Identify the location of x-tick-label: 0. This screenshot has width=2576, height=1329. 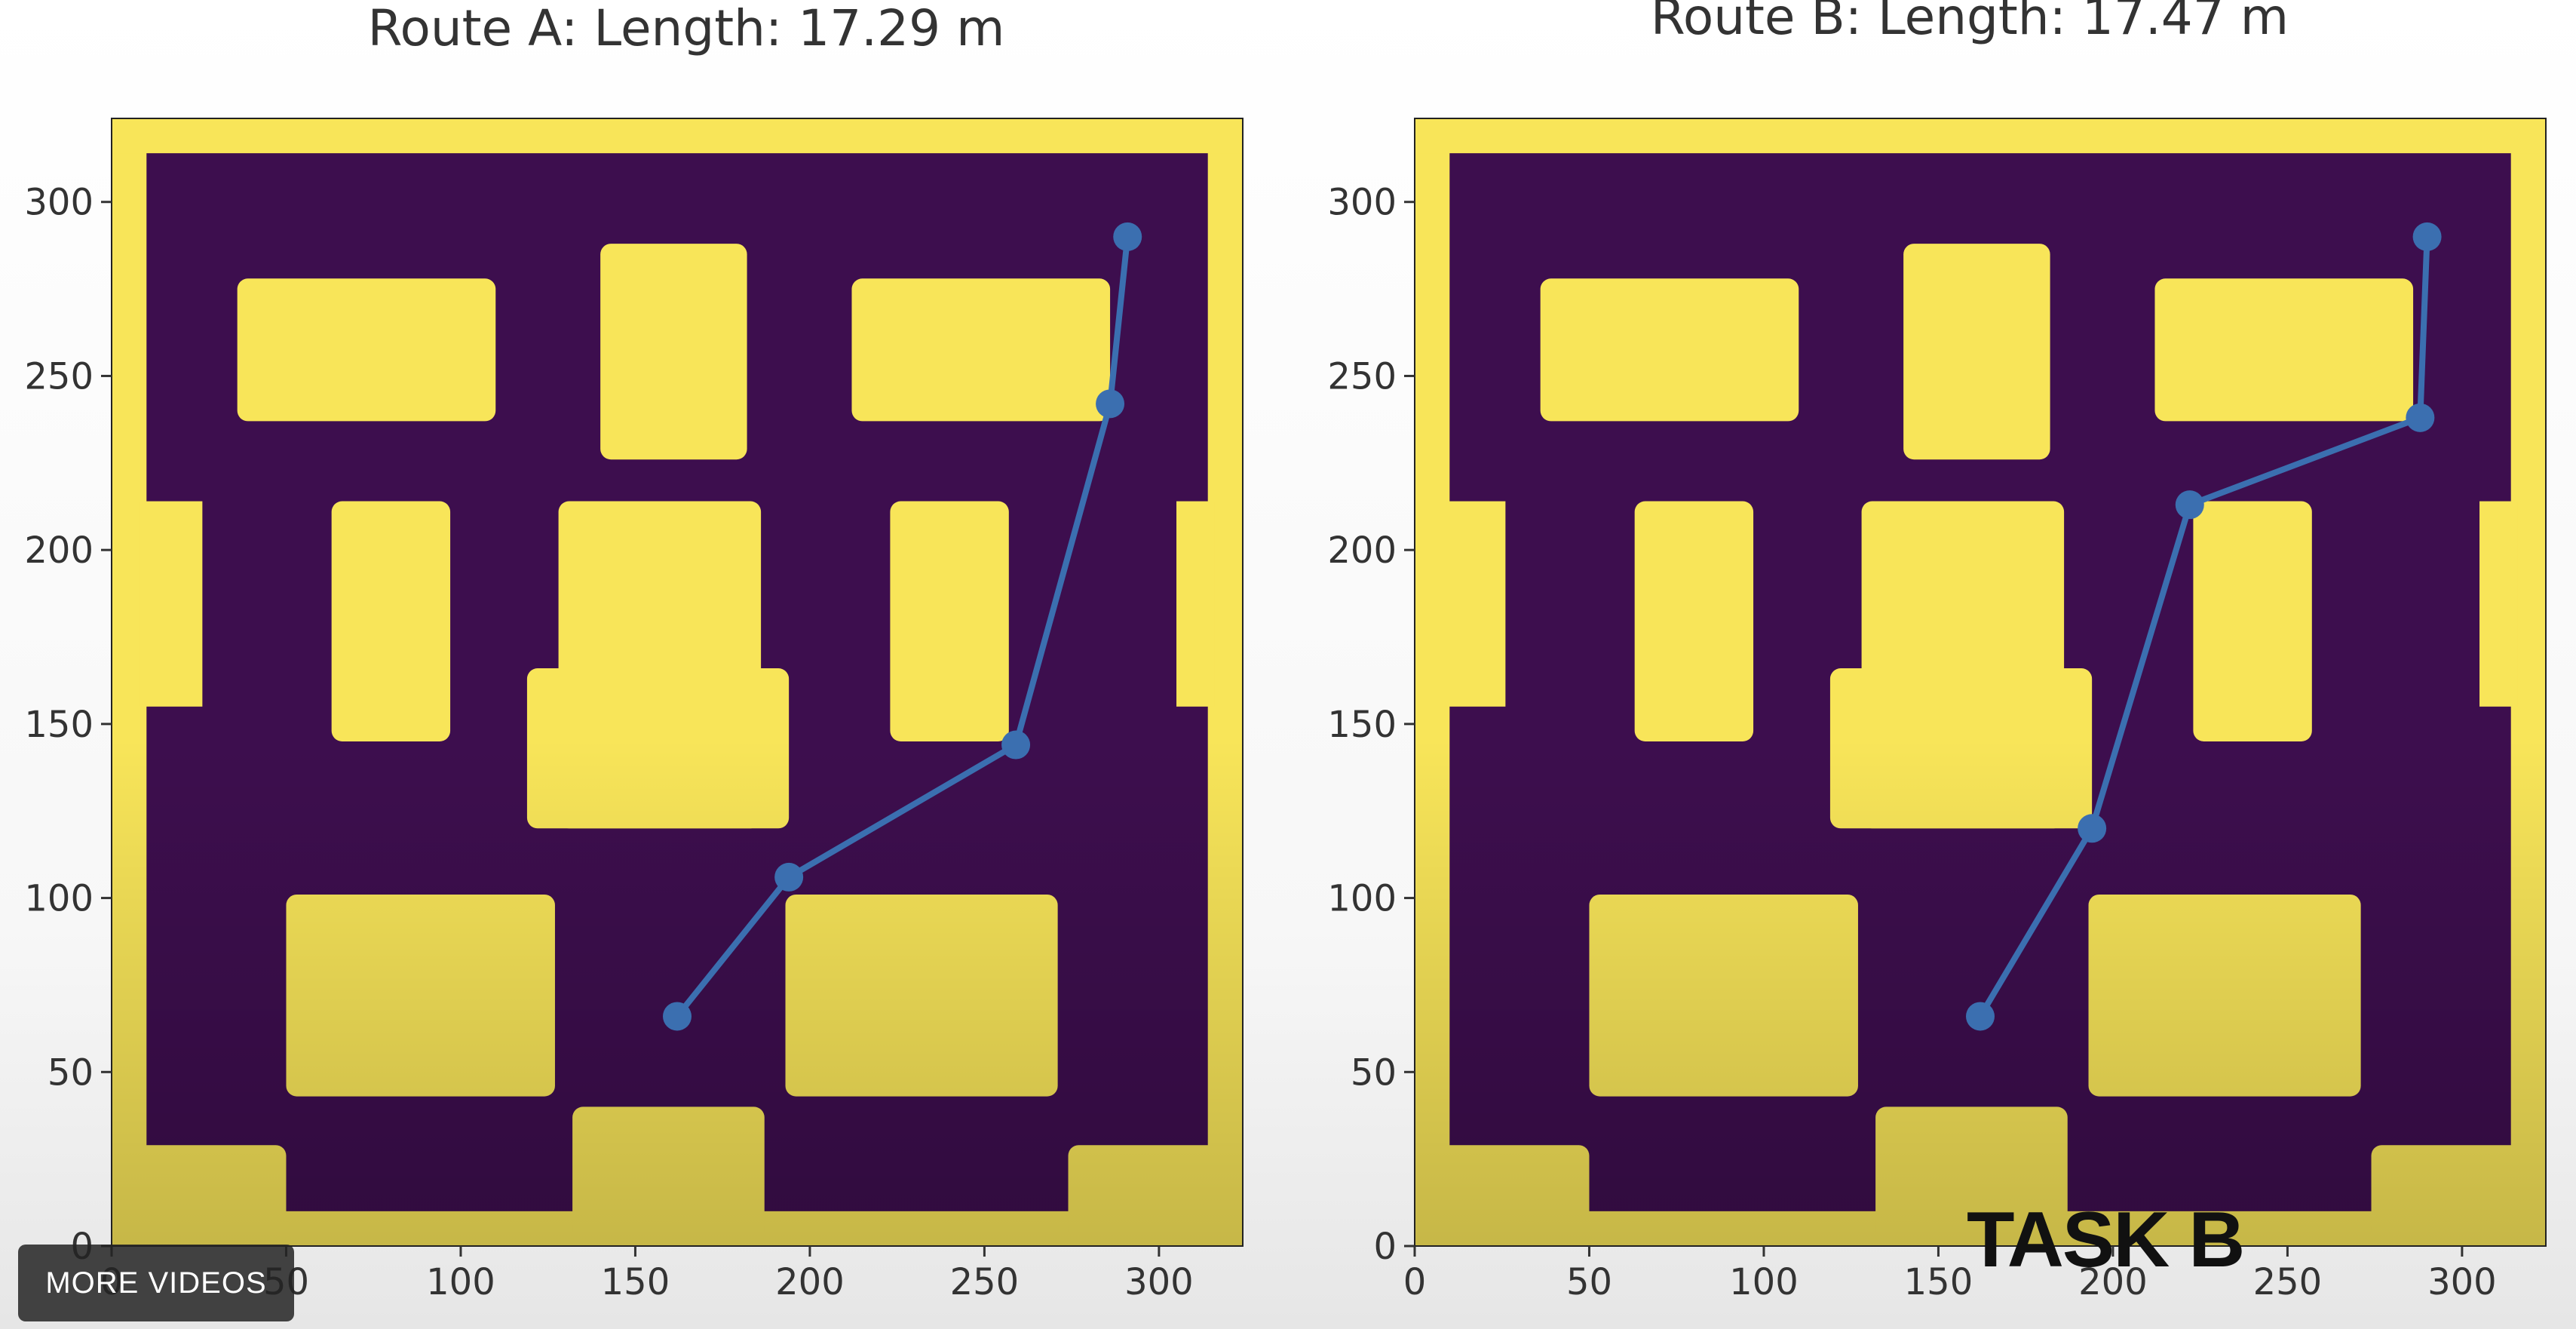
(1415, 1282).